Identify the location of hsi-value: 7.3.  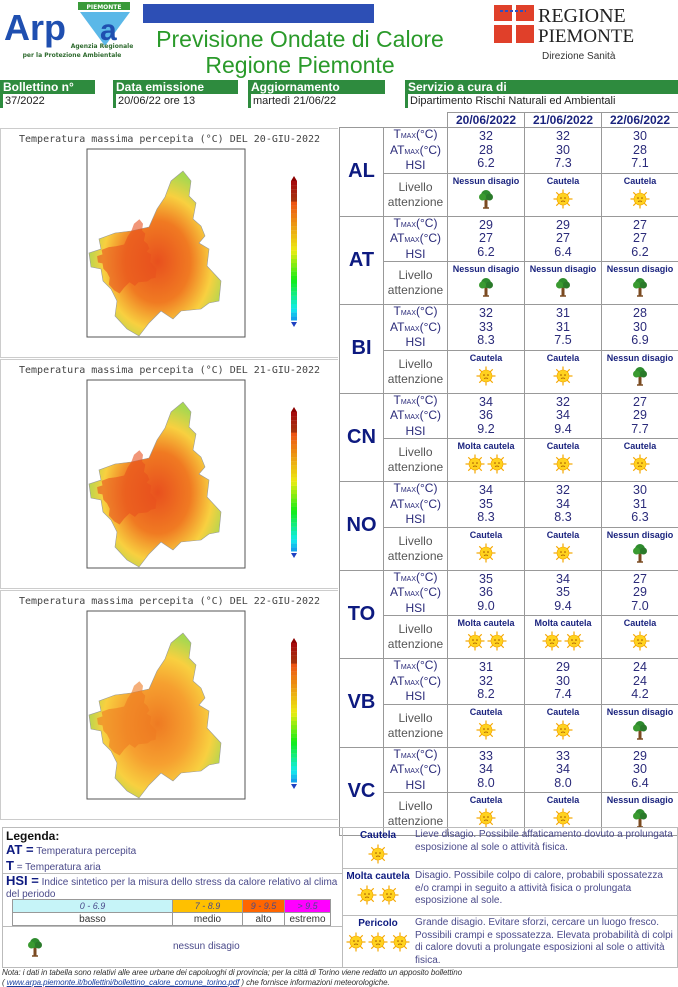
(563, 163).